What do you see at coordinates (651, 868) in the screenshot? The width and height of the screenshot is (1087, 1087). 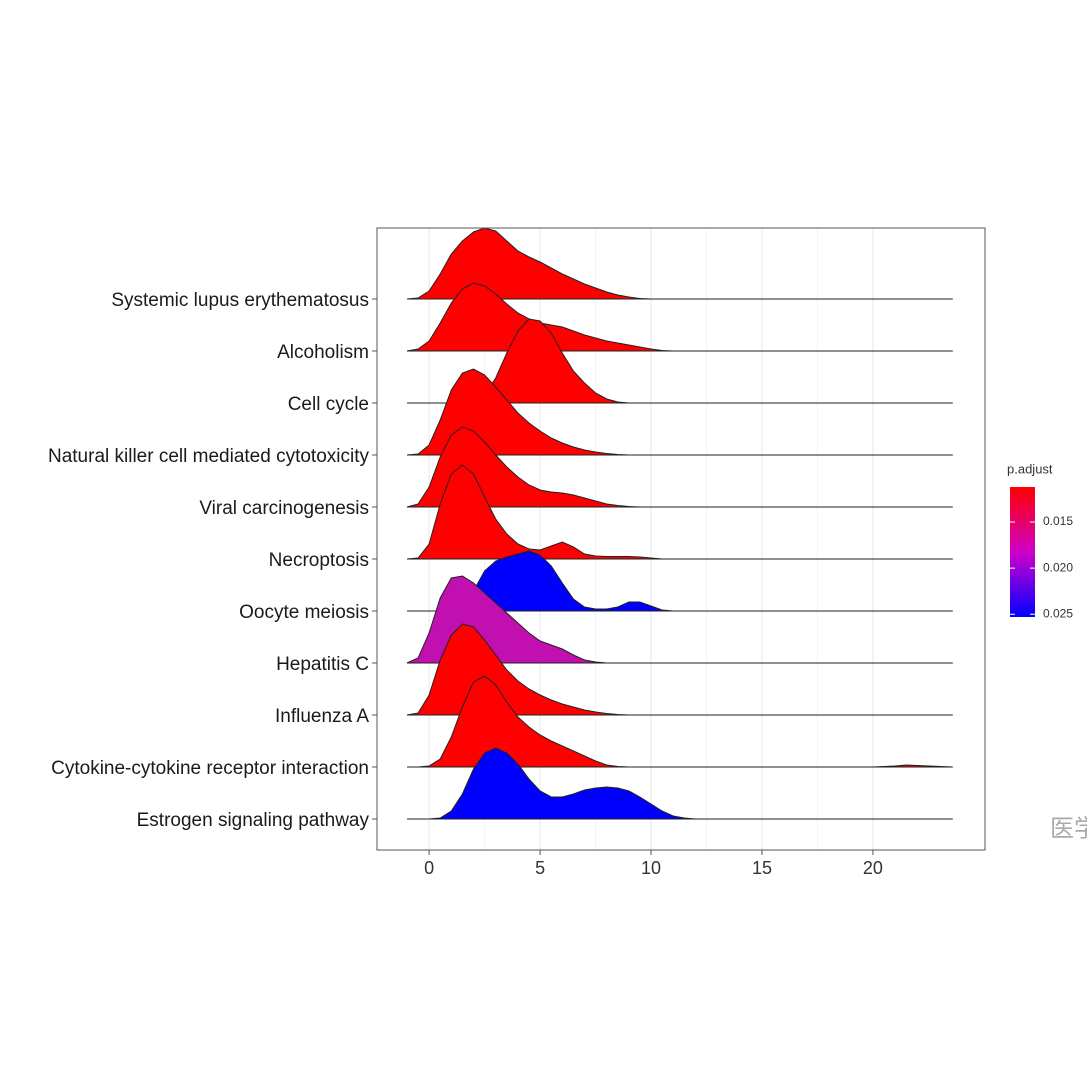 I see `x-tick-label: 10` at bounding box center [651, 868].